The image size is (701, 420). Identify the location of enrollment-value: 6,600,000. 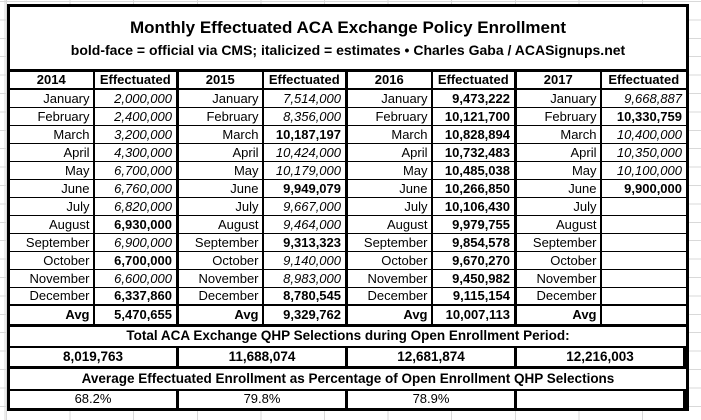
(136, 279).